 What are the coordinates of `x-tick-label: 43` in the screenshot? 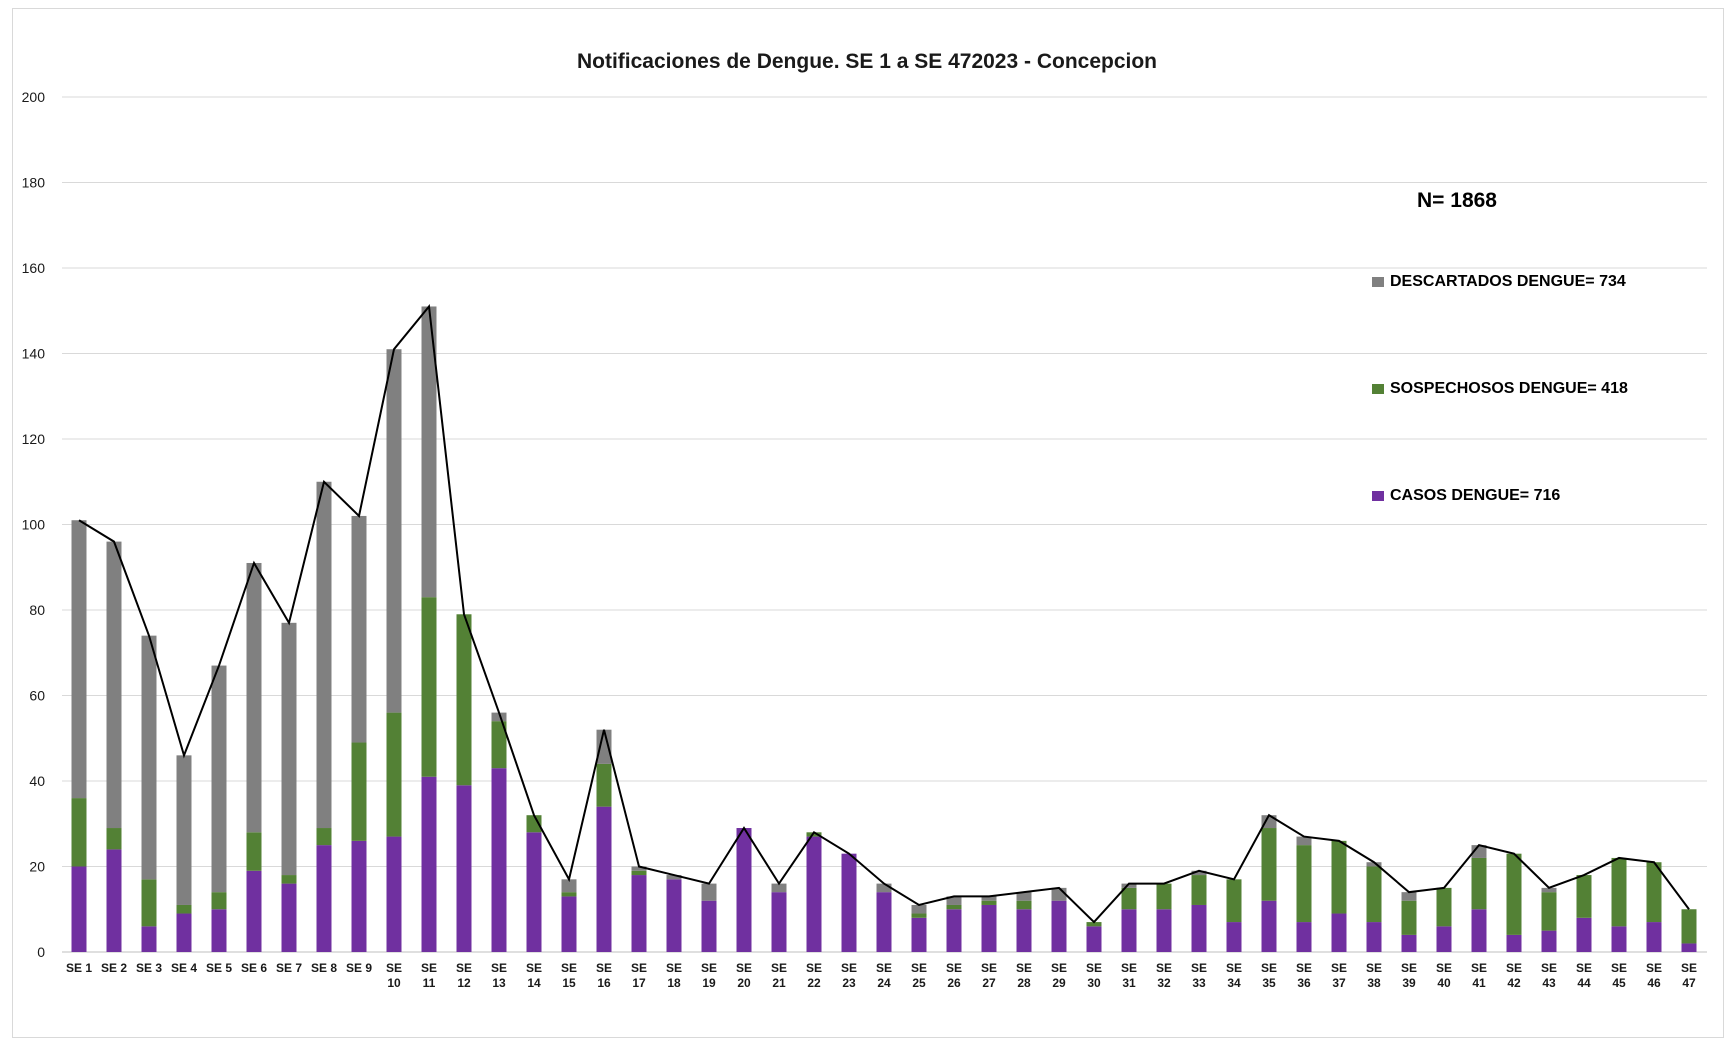 It's located at (1549, 983).